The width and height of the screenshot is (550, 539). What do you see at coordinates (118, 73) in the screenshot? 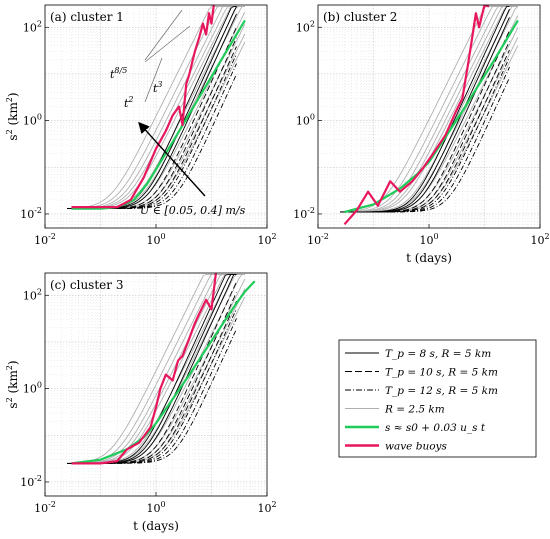
I see `slope-label: t8/5` at bounding box center [118, 73].